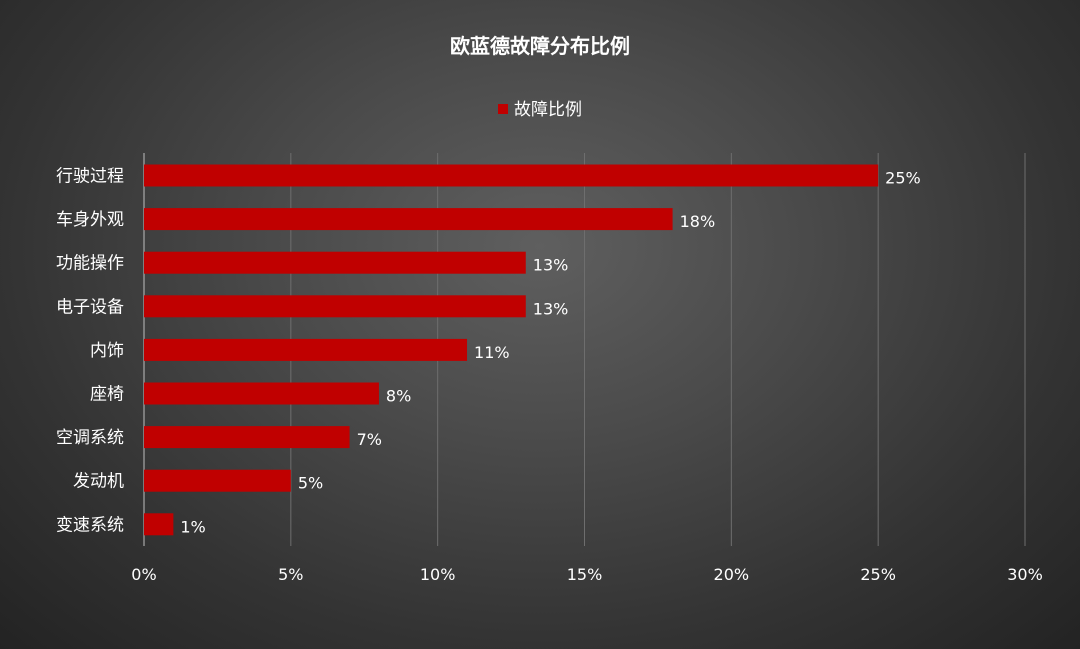 The image size is (1080, 649). I want to click on category-label: 内饰, so click(107, 351).